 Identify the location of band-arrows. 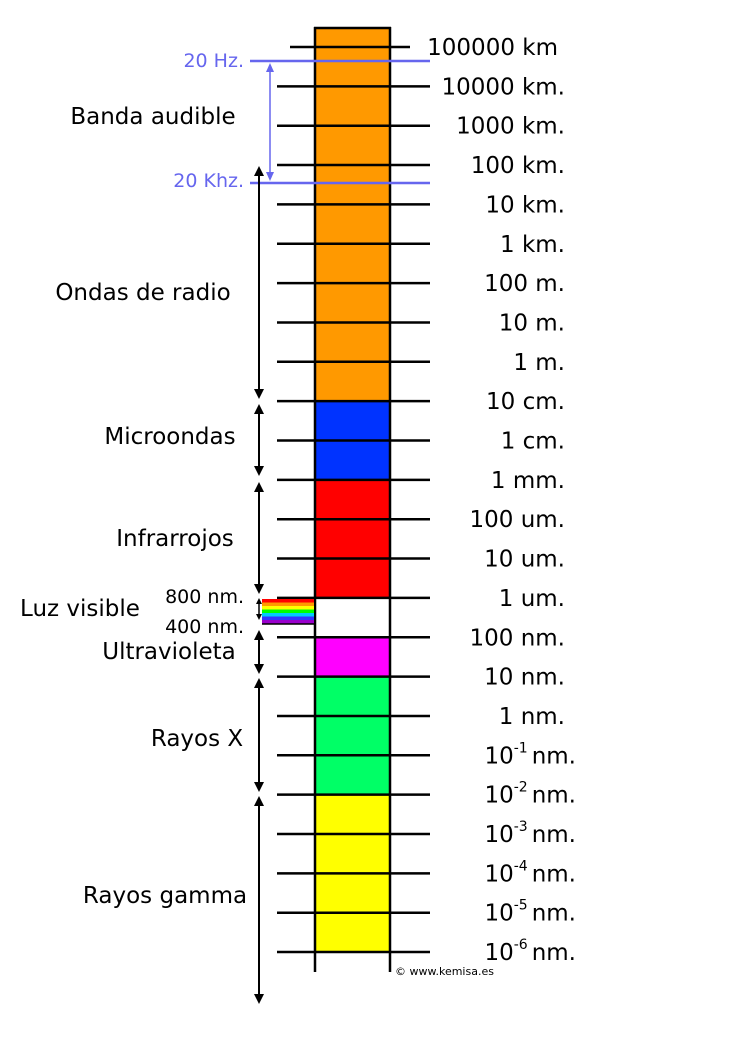
(259, 585).